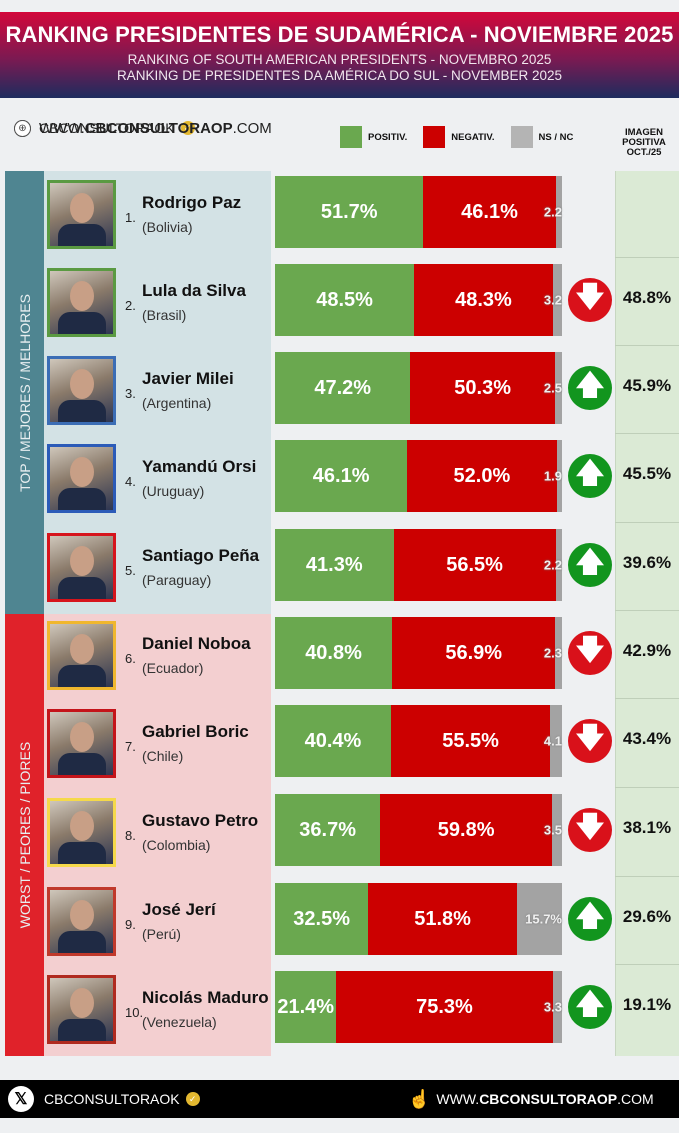  What do you see at coordinates (134, 1012) in the screenshot?
I see `rank-number: 10.` at bounding box center [134, 1012].